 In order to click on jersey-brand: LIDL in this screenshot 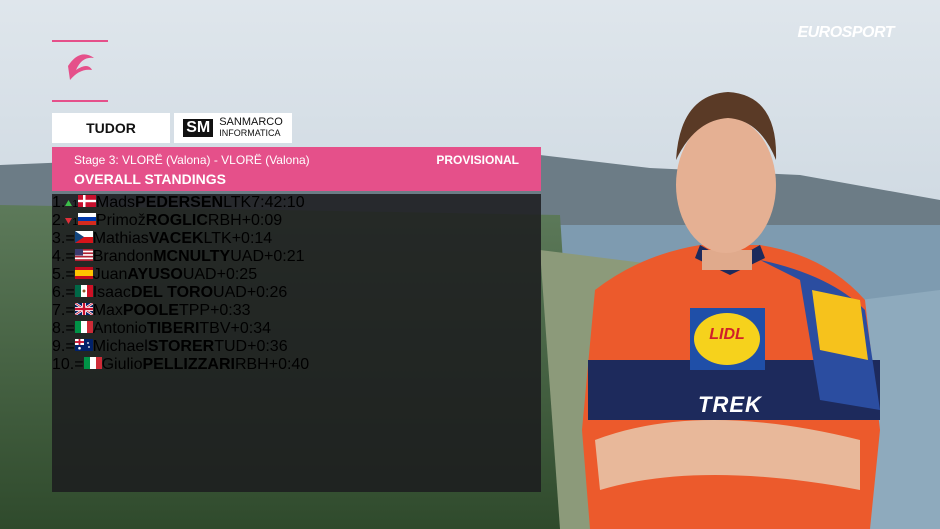, I will do `click(727, 334)`.